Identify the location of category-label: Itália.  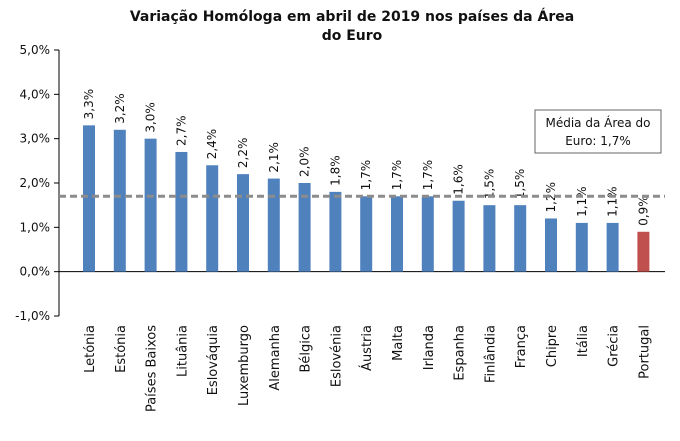
(583, 341).